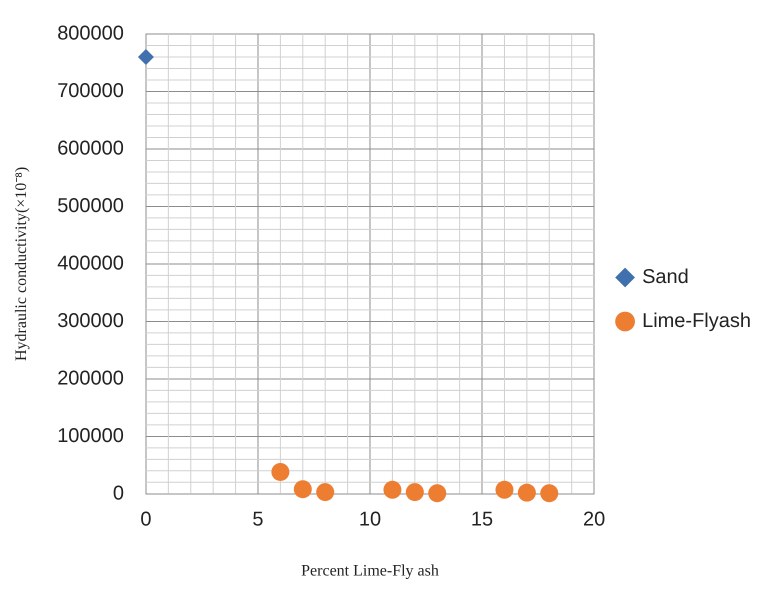 The image size is (771, 593). I want to click on y-tick-label: 300000, so click(90, 321).